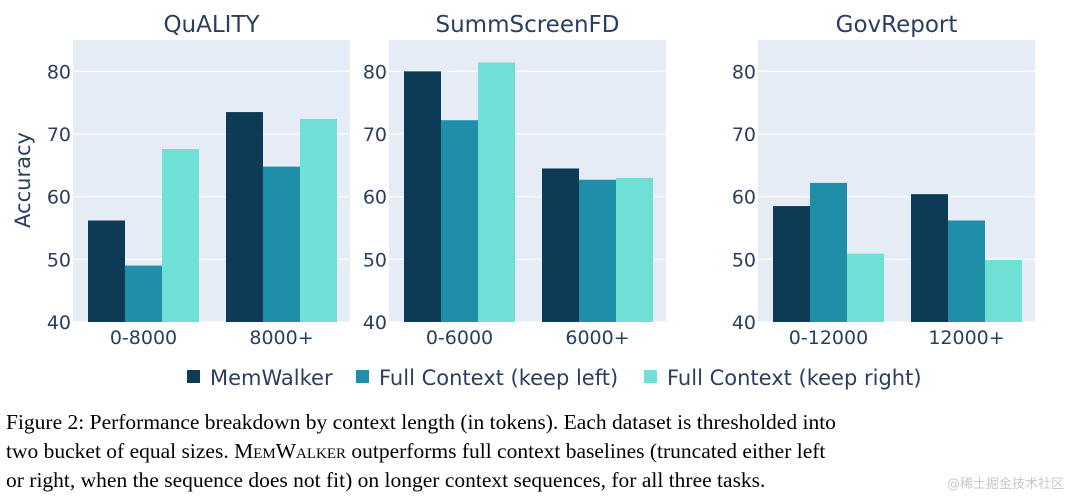  I want to click on x-tick-label: 12000+, so click(966, 338).